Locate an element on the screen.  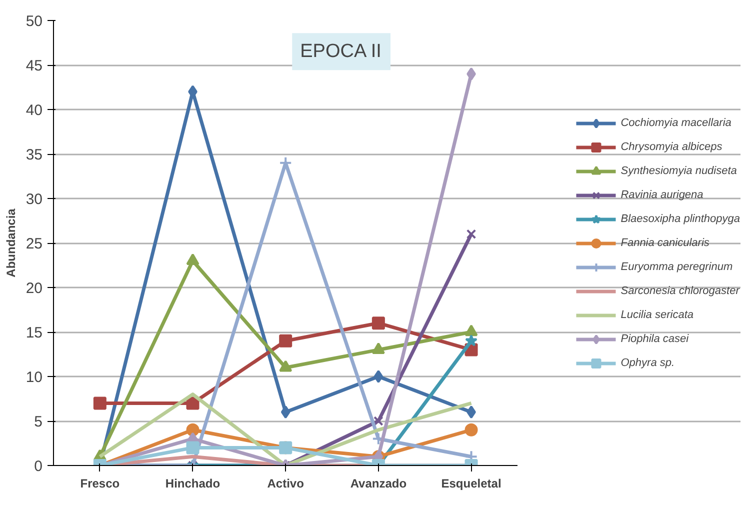
legend-label: Cochiomyia macellaria is located at coordinates (676, 122).